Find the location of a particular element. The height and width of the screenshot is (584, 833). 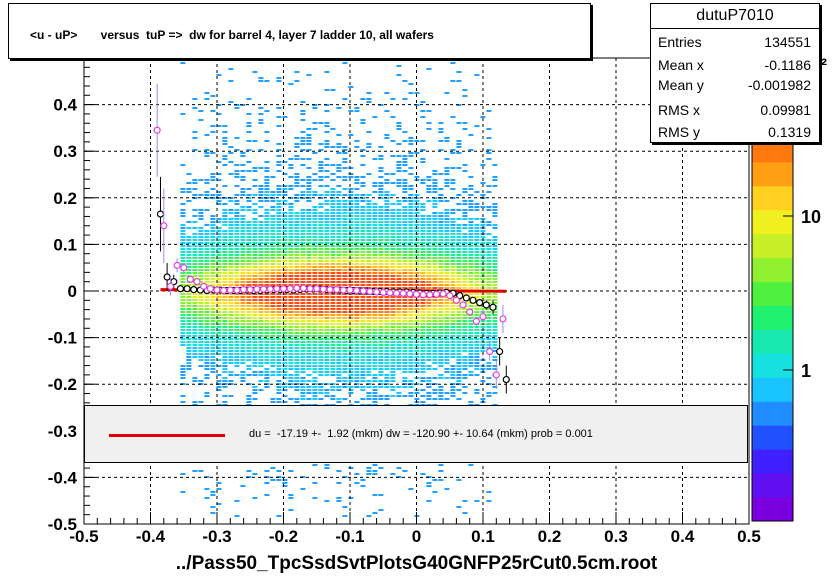

stats-key: RMS y is located at coordinates (679, 132).